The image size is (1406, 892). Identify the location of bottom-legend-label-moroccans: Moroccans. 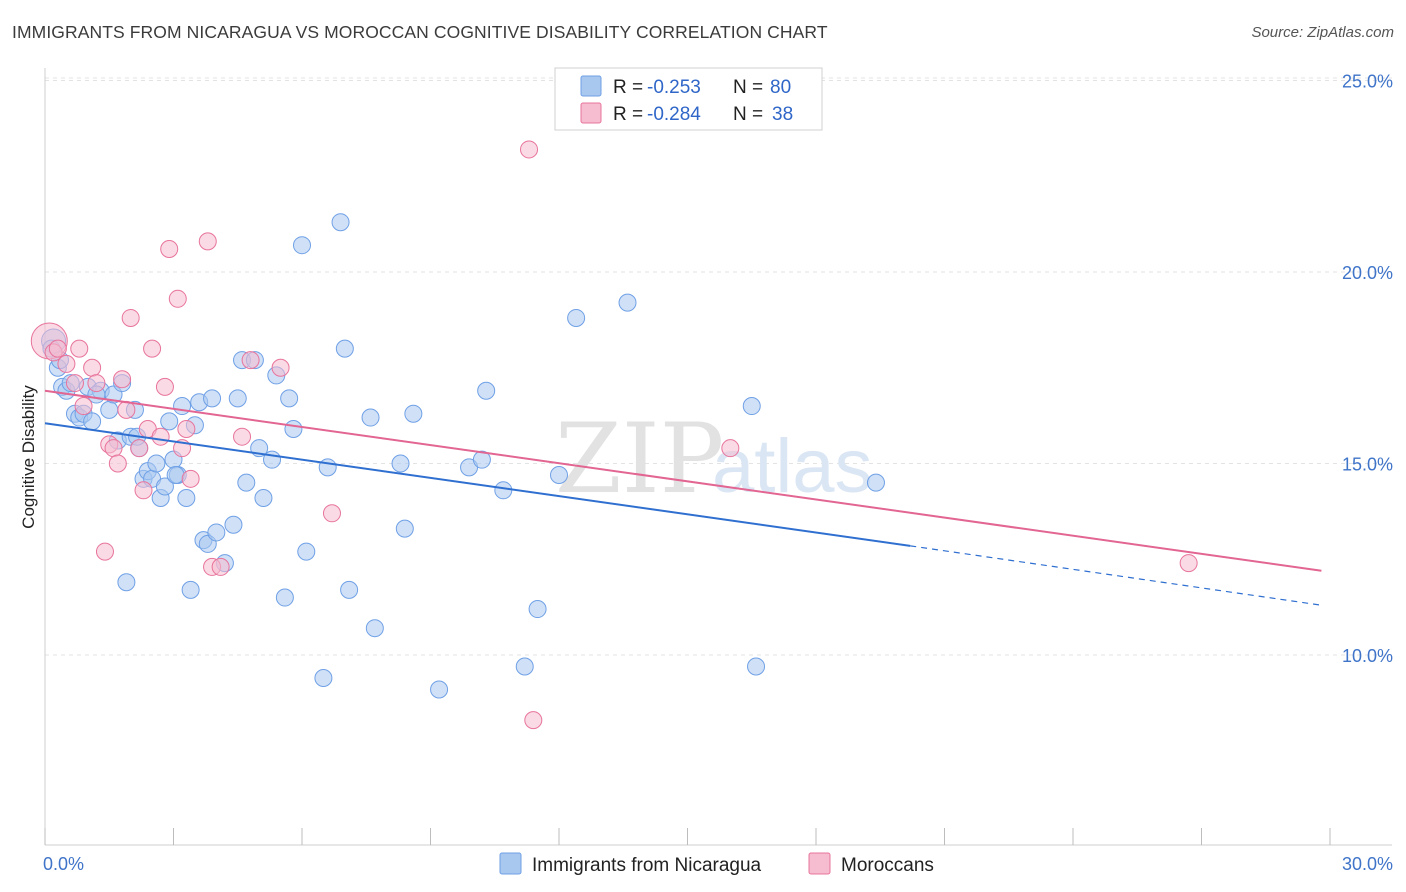
(887, 865).